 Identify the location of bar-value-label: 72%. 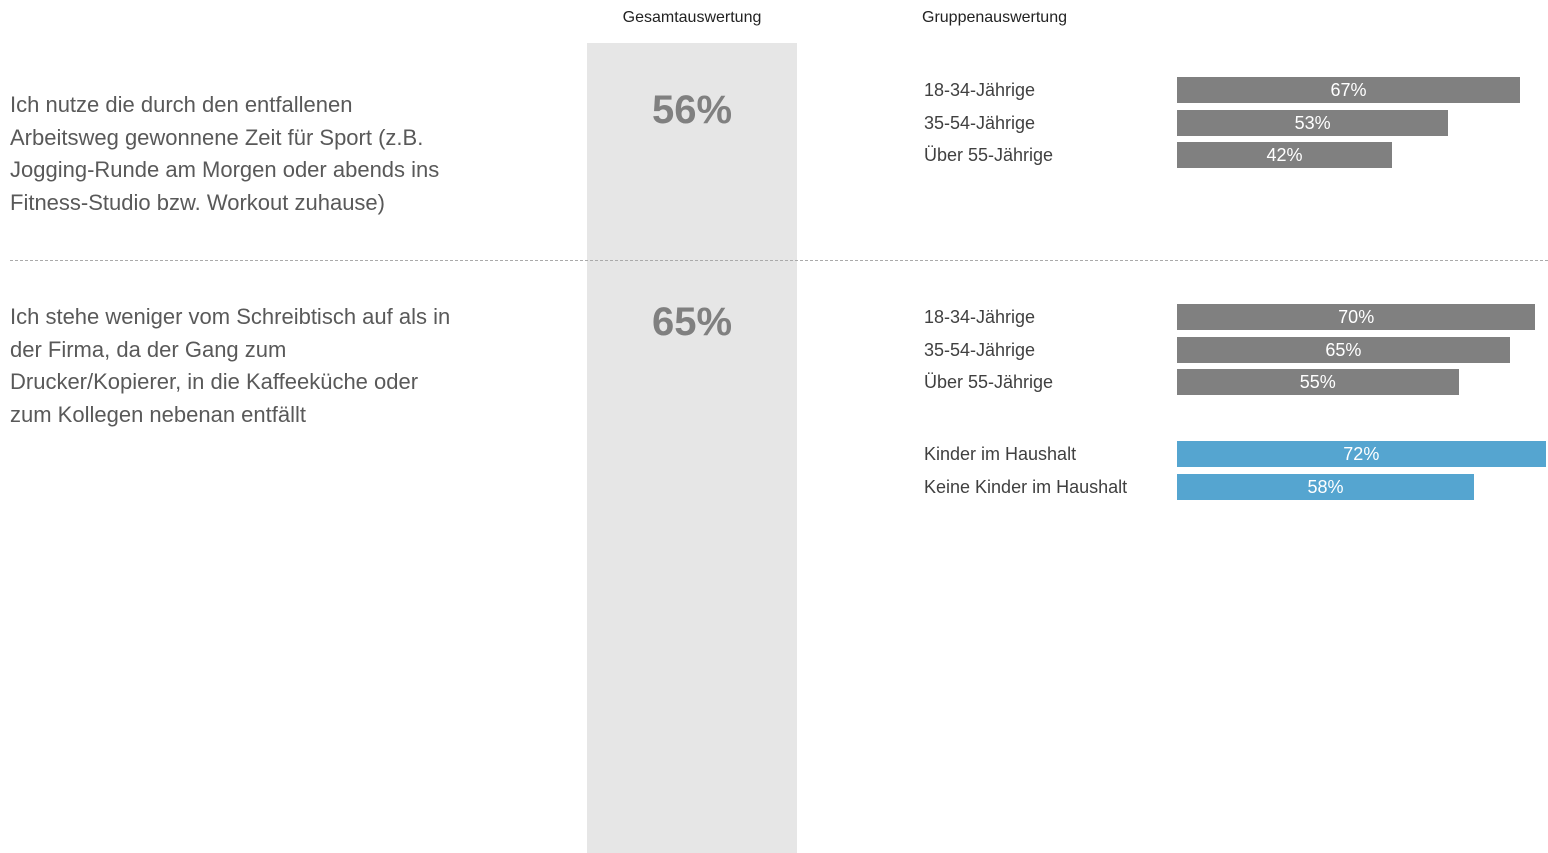
(1361, 454).